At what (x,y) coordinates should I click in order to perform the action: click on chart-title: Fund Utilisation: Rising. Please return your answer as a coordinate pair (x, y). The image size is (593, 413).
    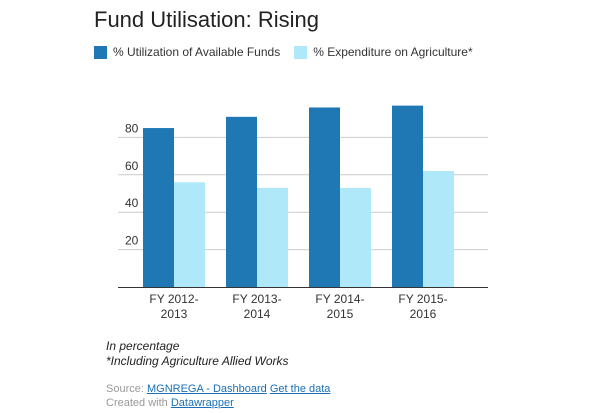
    Looking at the image, I should click on (206, 19).